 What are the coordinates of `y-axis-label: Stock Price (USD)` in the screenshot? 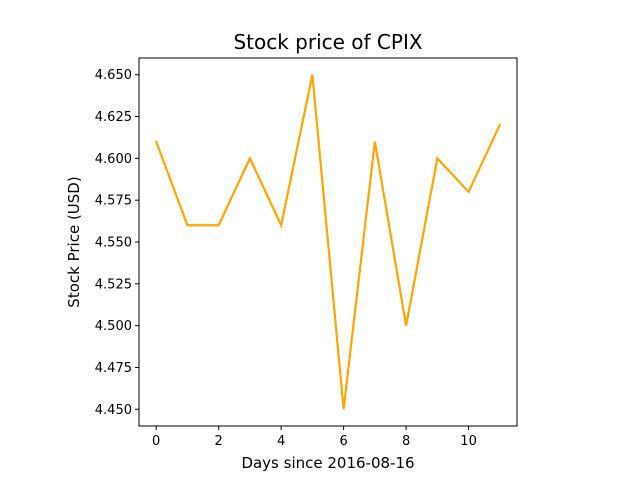 It's located at (74, 241).